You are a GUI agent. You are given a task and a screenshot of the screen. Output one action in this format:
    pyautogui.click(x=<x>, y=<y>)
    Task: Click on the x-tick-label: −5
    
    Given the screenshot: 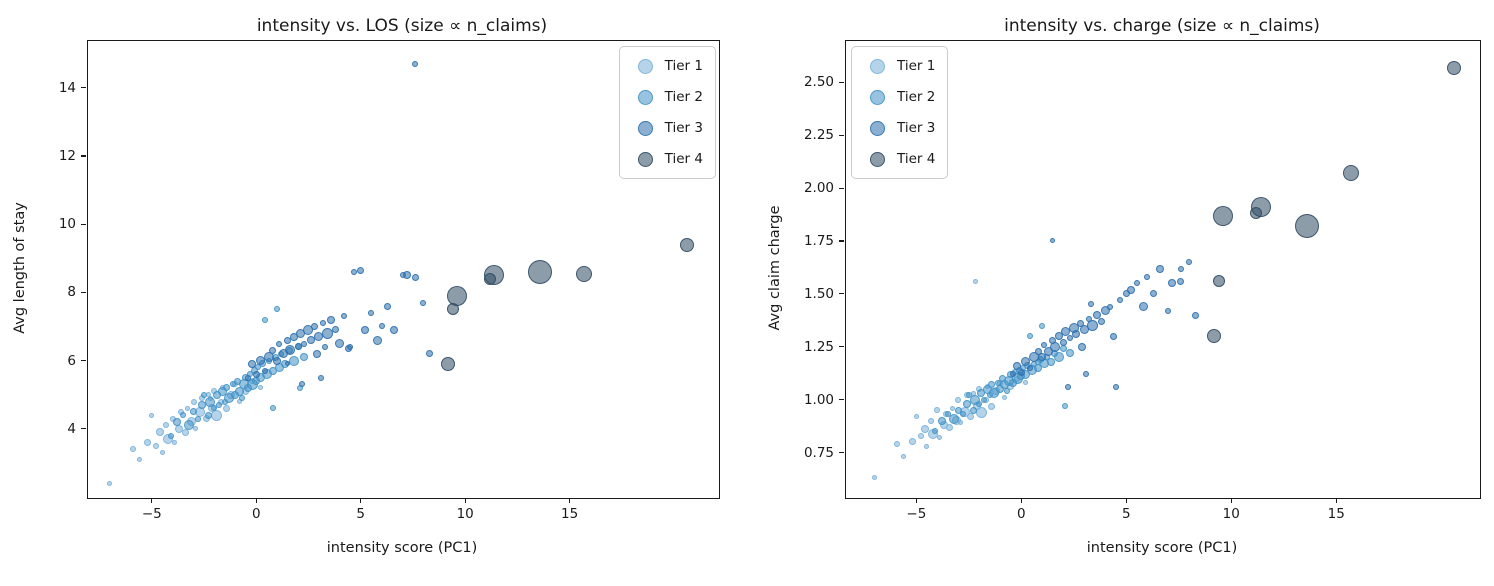 What is the action you would take?
    pyautogui.click(x=151, y=514)
    